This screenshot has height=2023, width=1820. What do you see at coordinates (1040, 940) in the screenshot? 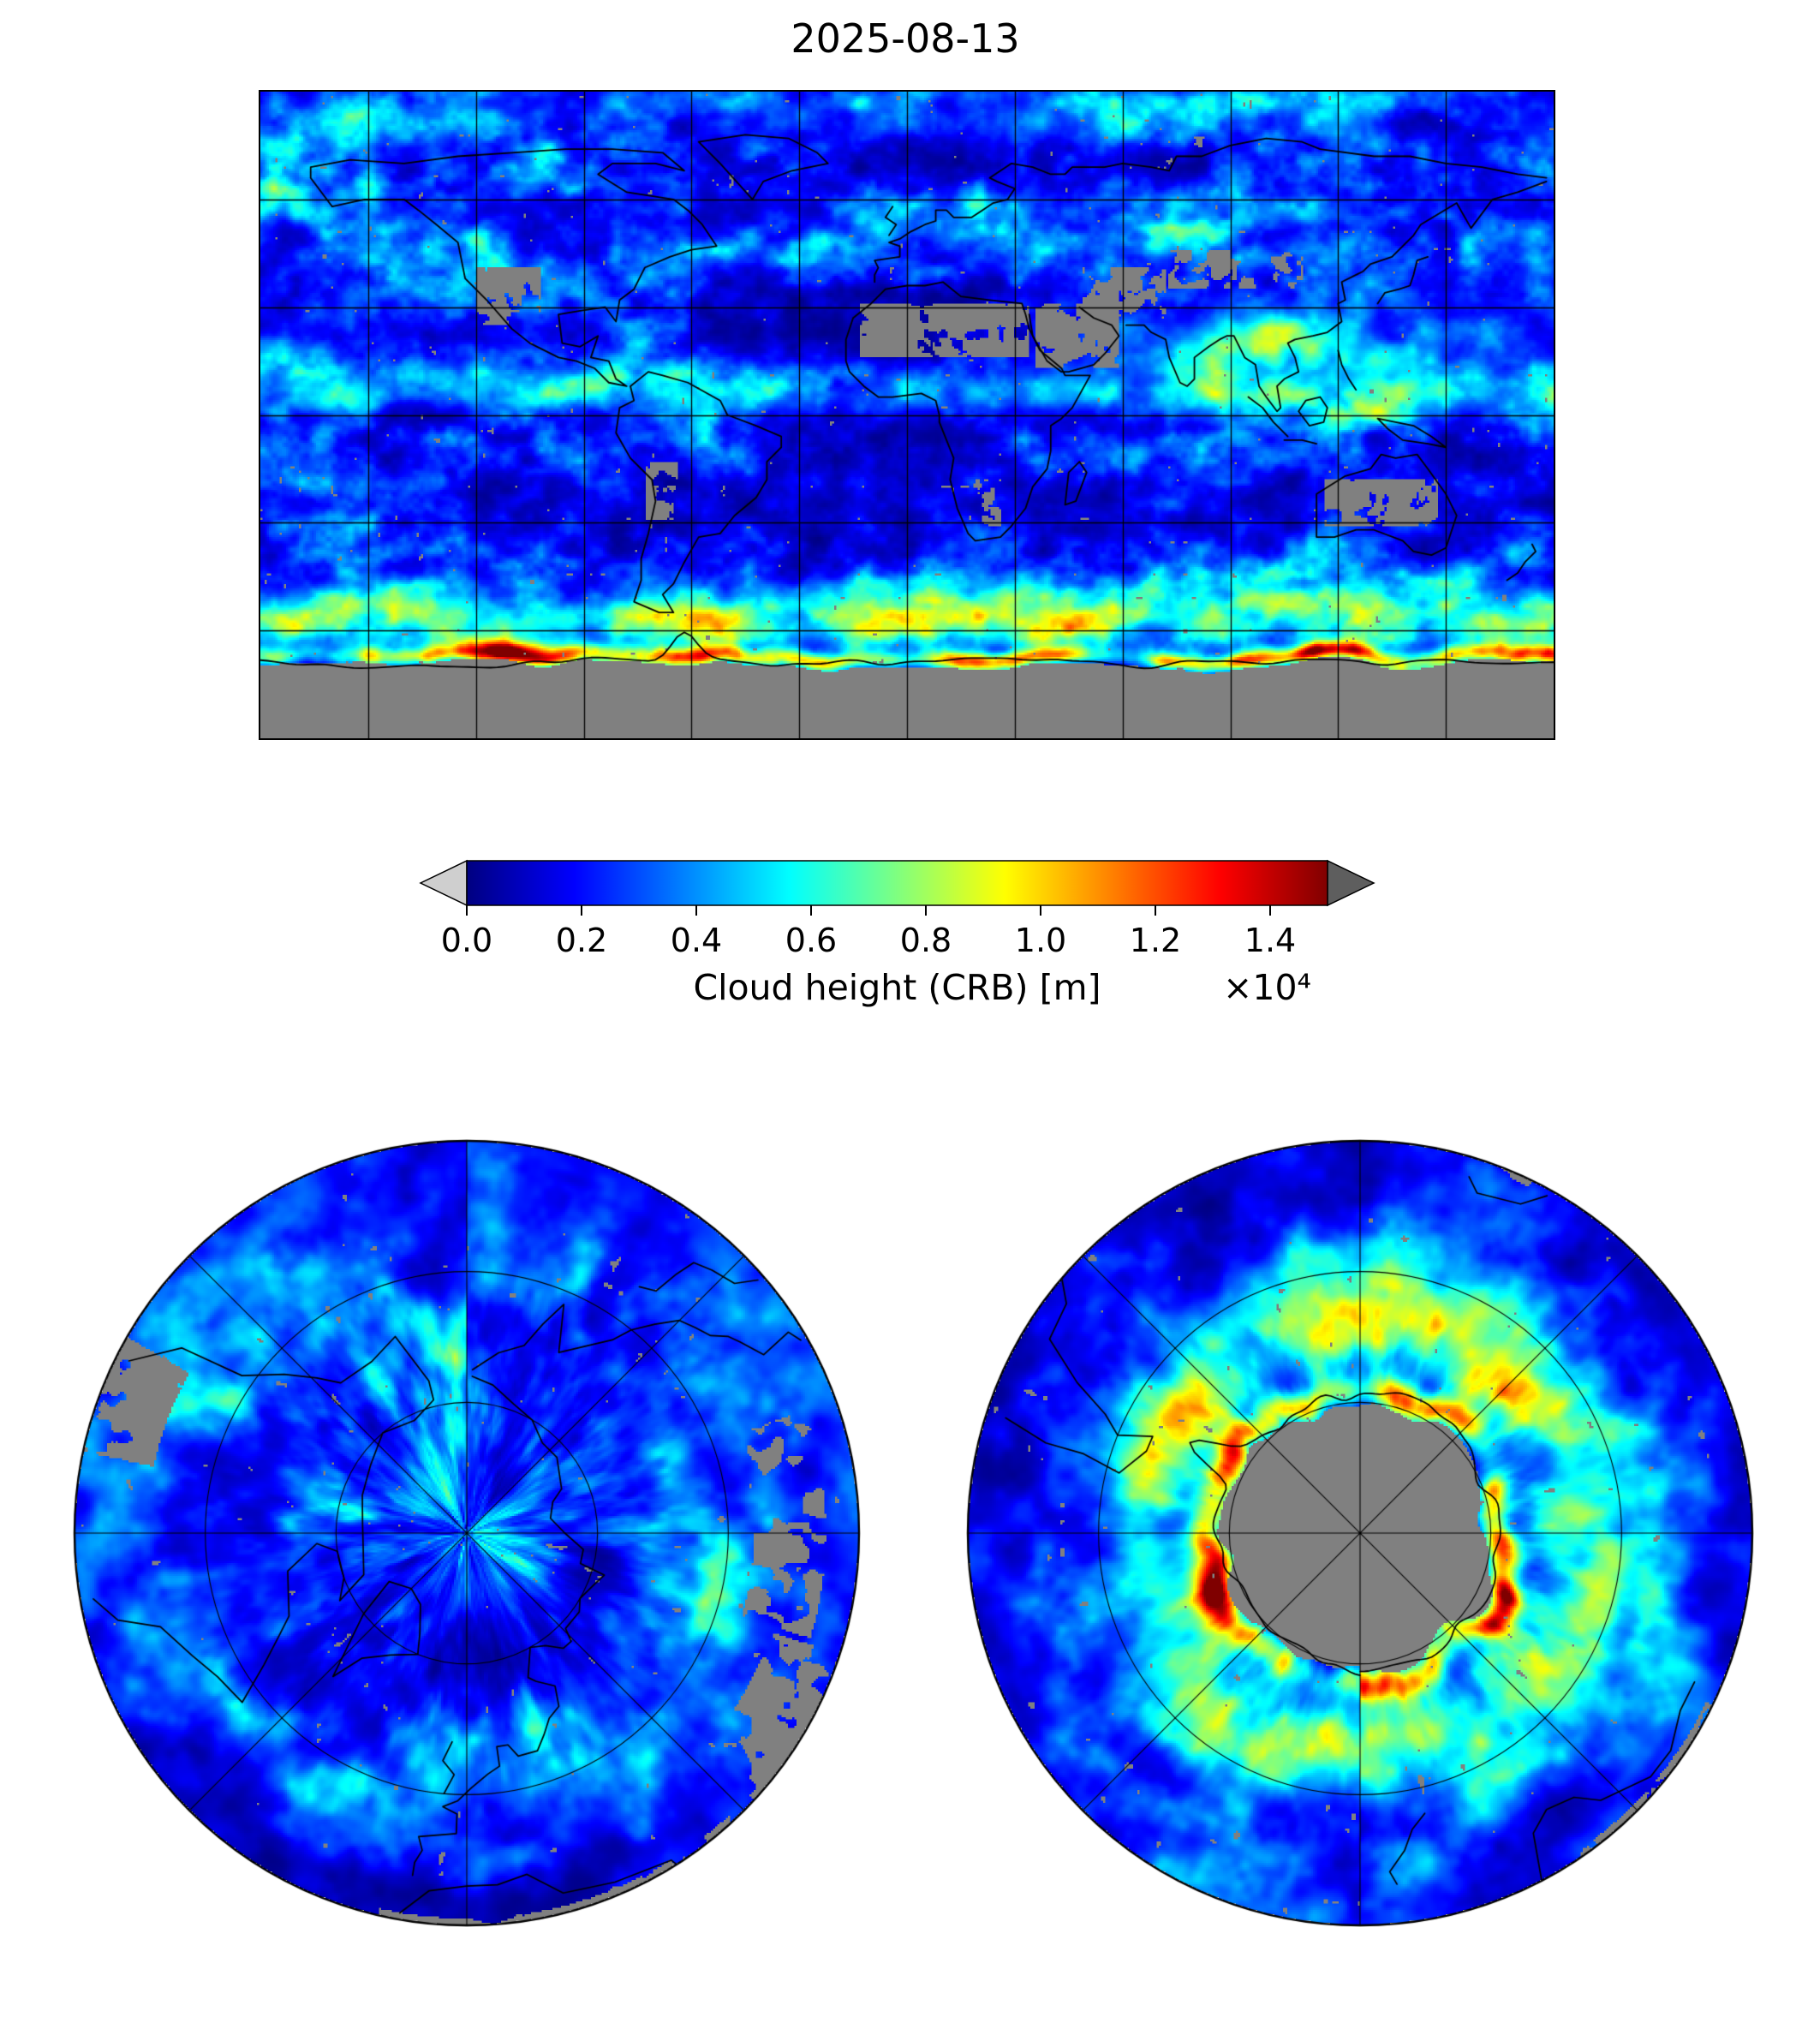
I see `colorbar-tick-label: 1.0` at bounding box center [1040, 940].